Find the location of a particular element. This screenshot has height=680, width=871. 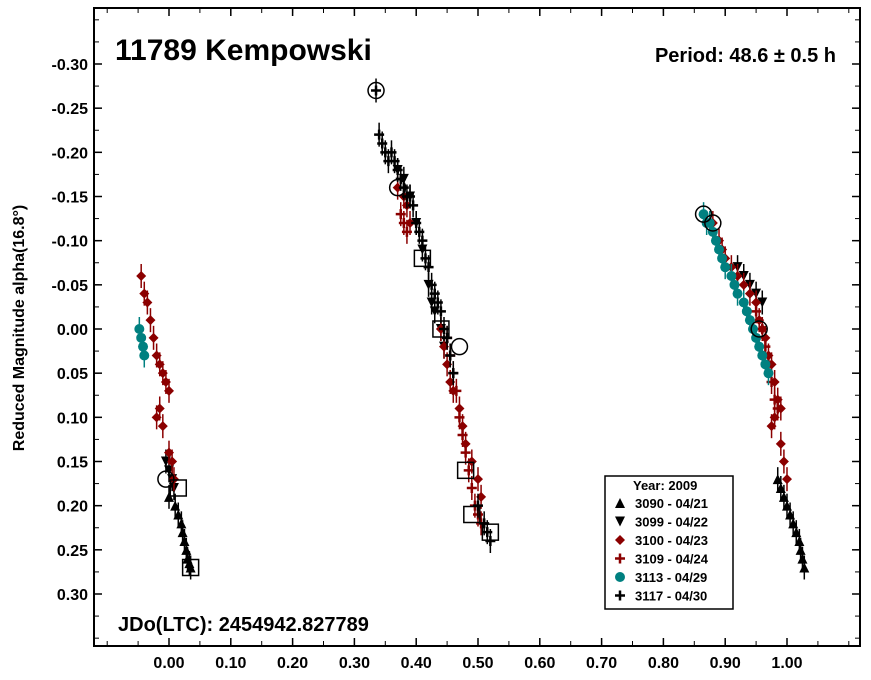

y-tick-label: 0.15 is located at coordinates (72, 463).